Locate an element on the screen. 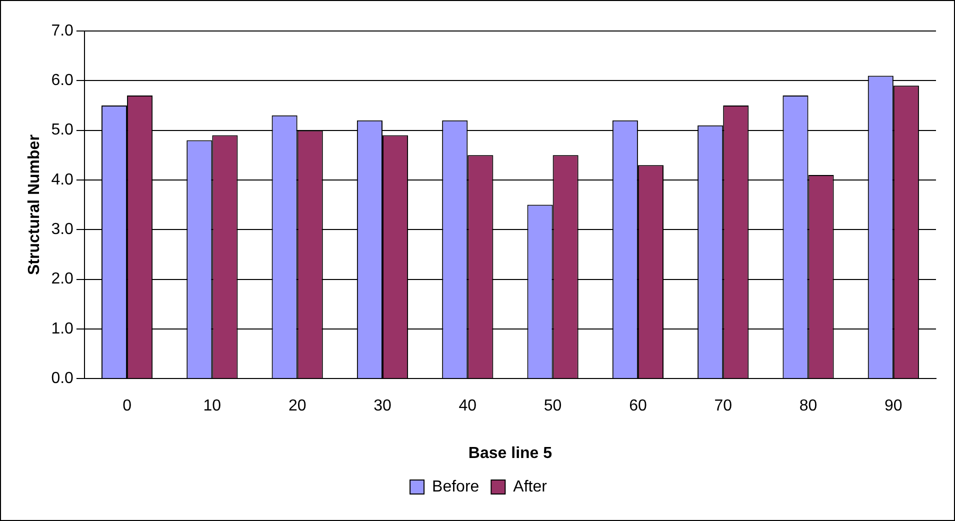  x-tick-label: 60 is located at coordinates (638, 406).